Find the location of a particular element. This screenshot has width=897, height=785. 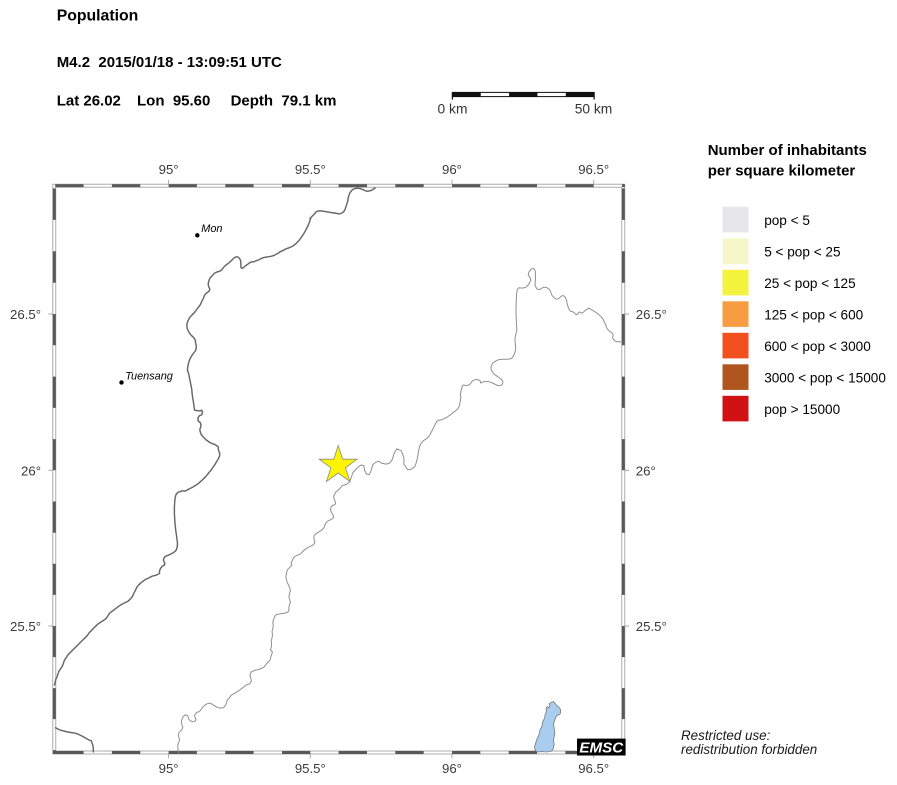

svg-text: per square kilometer is located at coordinates (782, 171).